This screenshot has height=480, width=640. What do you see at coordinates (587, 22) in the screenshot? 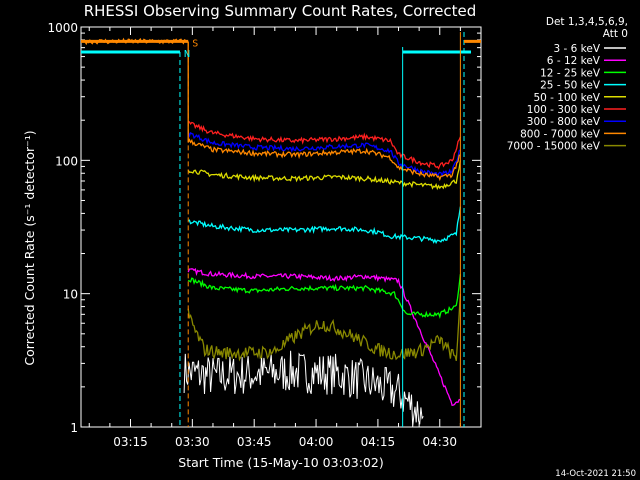
I see `legend-header-detectors: Det 1,3,4,5,6,9,` at bounding box center [587, 22].